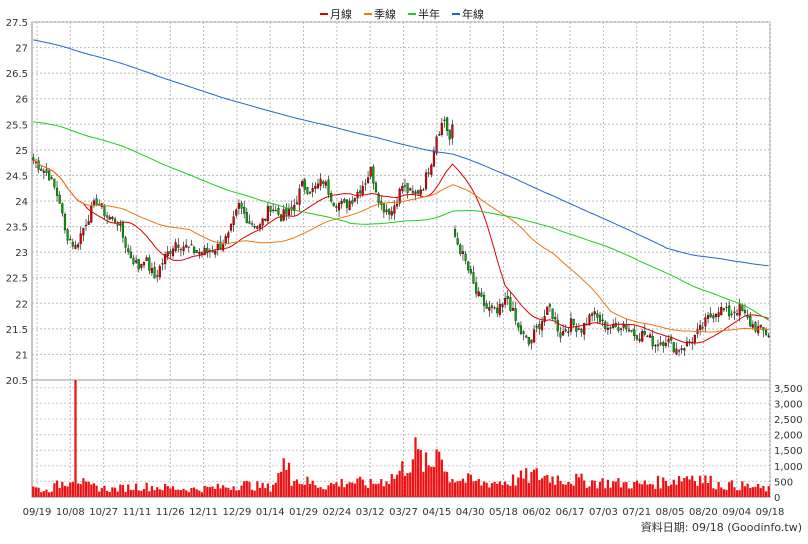 This screenshot has height=544, width=808. What do you see at coordinates (570, 512) in the screenshot?
I see `time-tick-label: 06/17` at bounding box center [570, 512].